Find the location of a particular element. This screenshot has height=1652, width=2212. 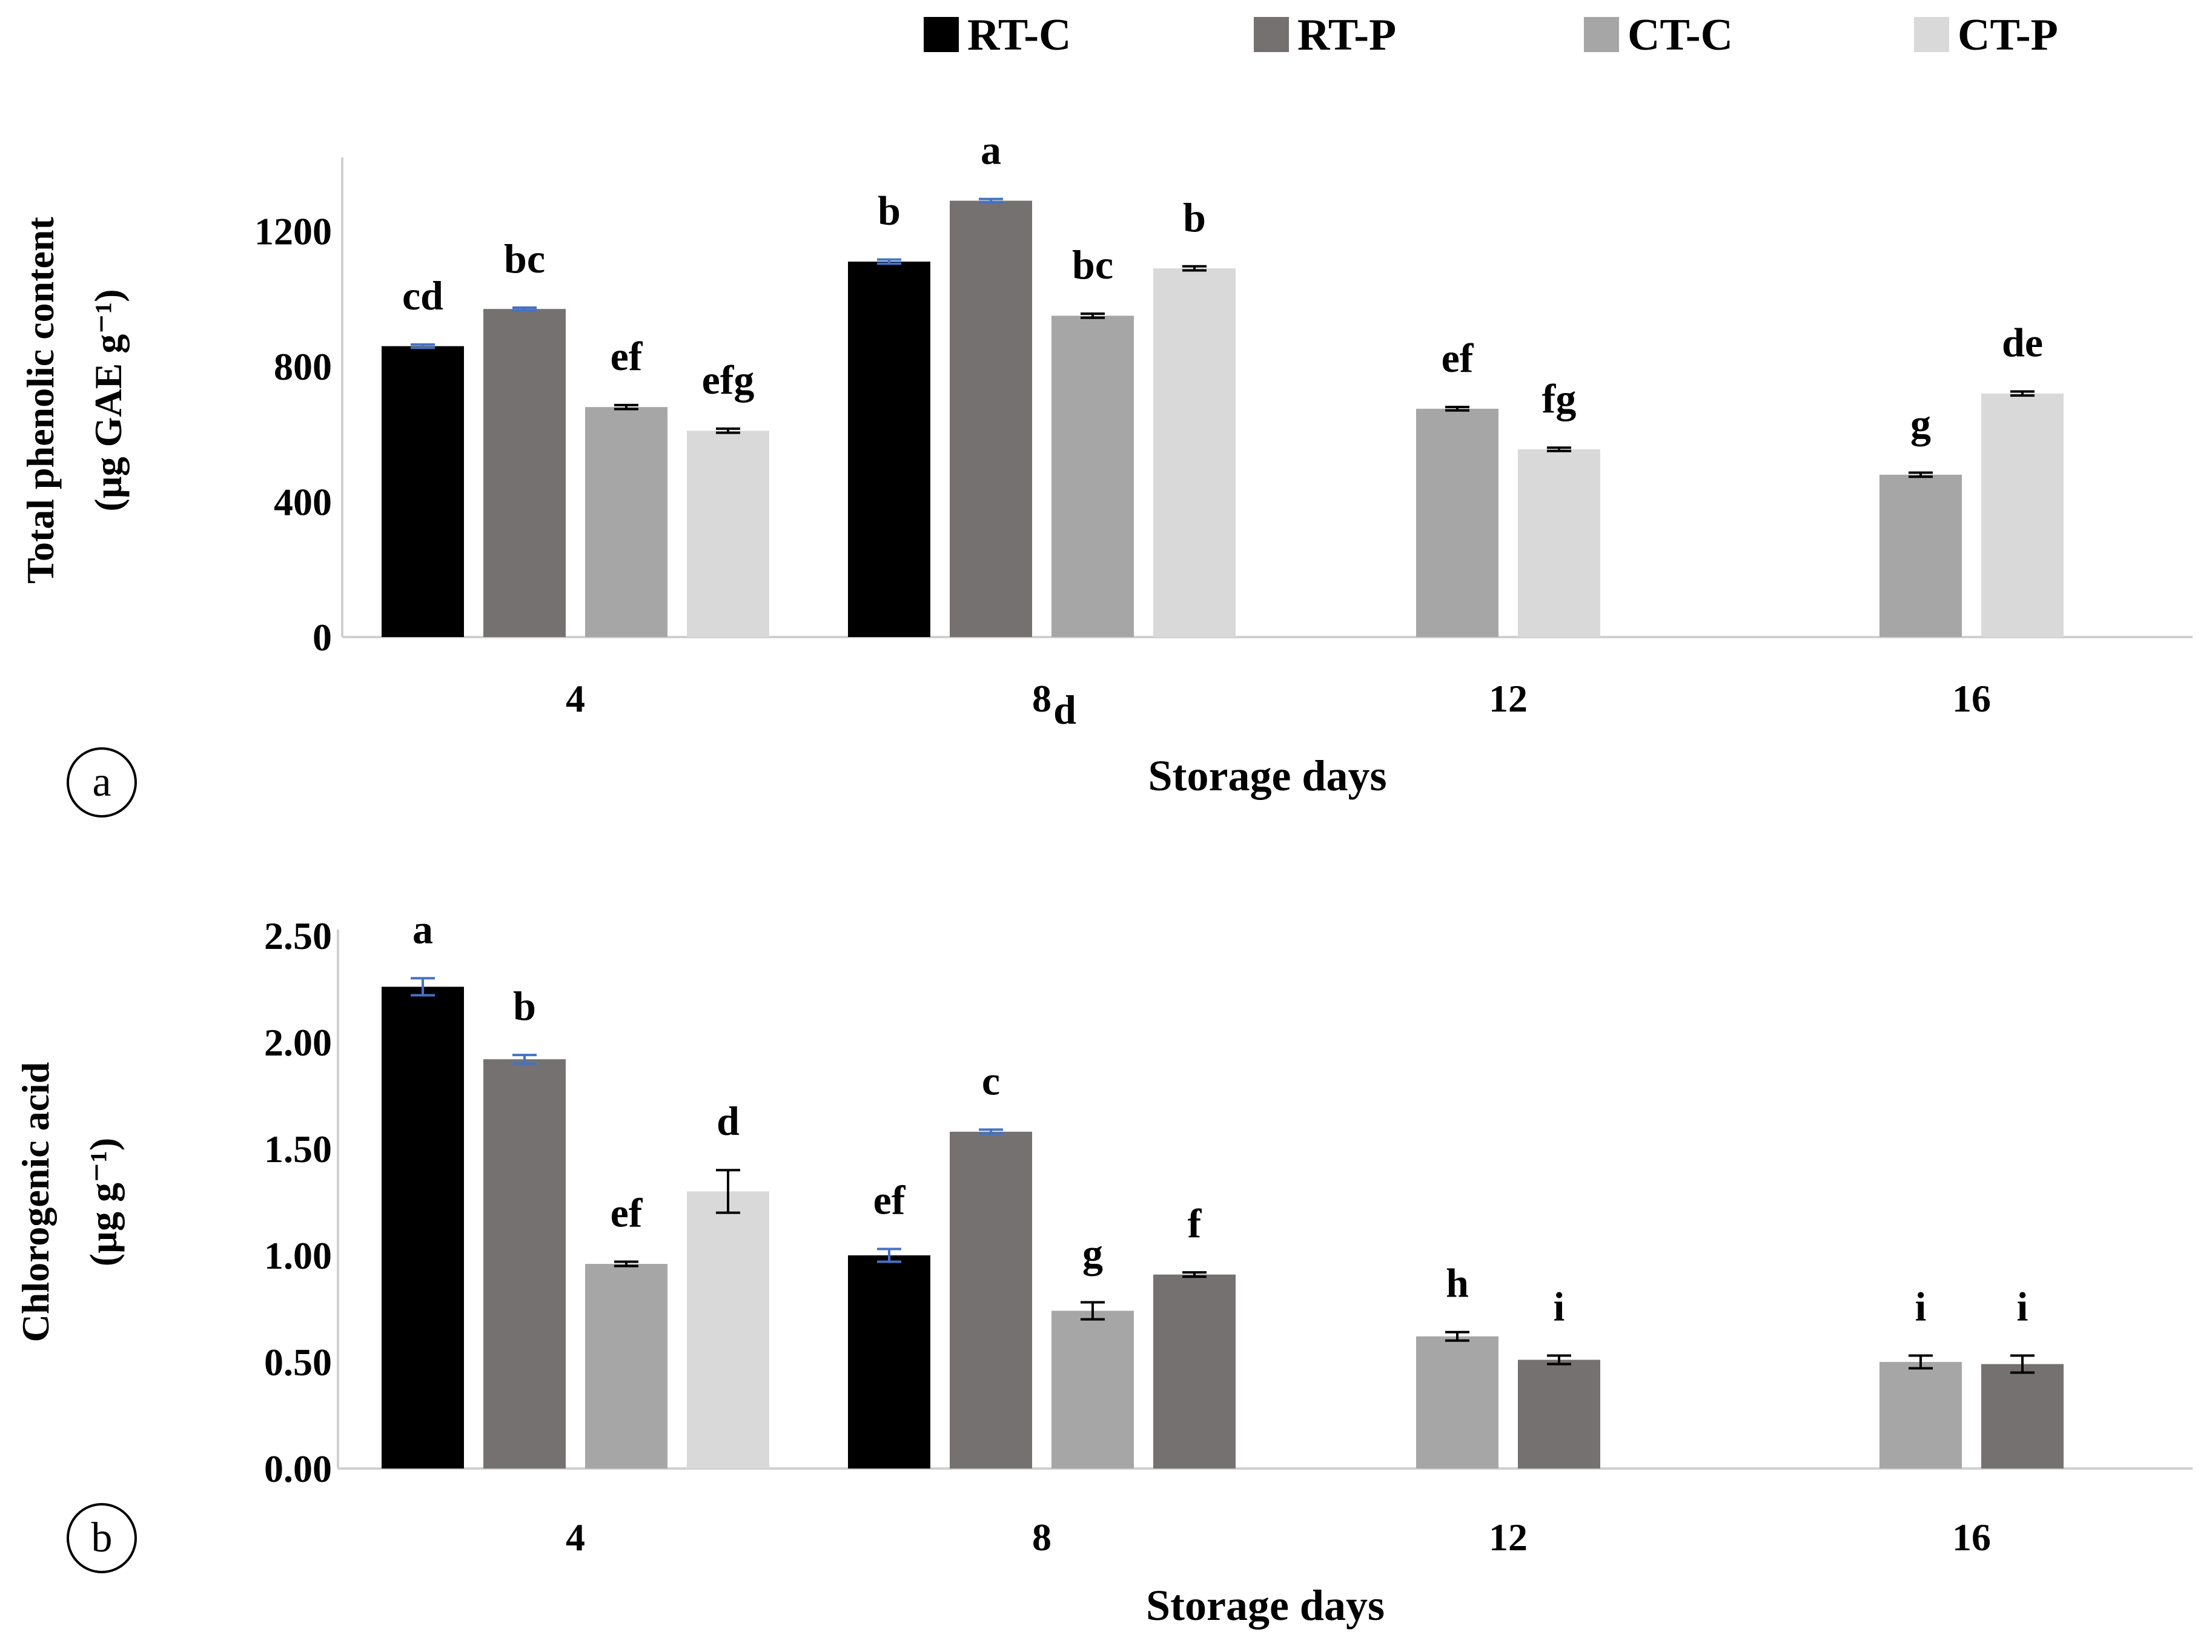

legend-label-rt-c: RT-C is located at coordinates (1019, 35).